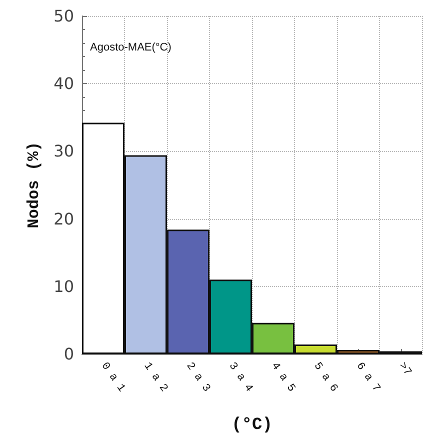 The height and width of the screenshot is (439, 426). What do you see at coordinates (64, 218) in the screenshot?
I see `y-tick-label: 20` at bounding box center [64, 218].